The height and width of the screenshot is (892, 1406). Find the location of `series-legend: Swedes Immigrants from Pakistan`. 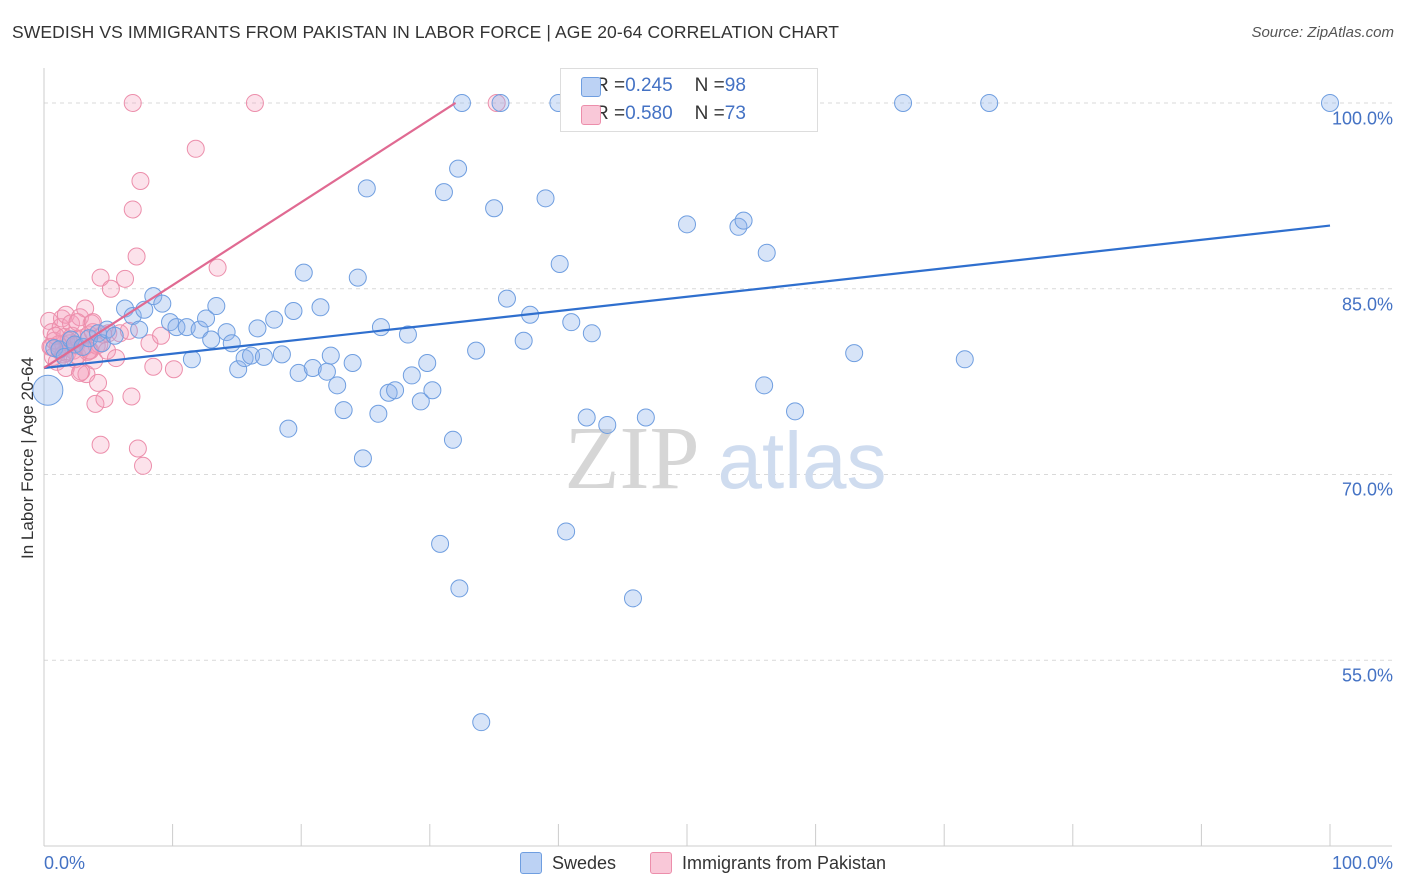

series-legend: Swedes Immigrants from Pakistan is located at coordinates (703, 863).